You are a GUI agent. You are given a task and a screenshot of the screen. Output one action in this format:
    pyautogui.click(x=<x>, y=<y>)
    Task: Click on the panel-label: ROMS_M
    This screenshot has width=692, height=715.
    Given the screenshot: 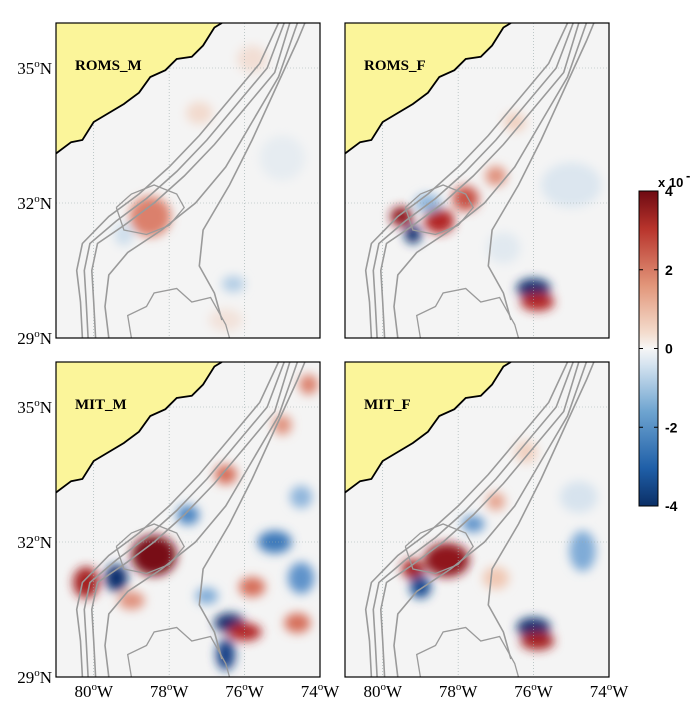 What is the action you would take?
    pyautogui.click(x=108, y=66)
    